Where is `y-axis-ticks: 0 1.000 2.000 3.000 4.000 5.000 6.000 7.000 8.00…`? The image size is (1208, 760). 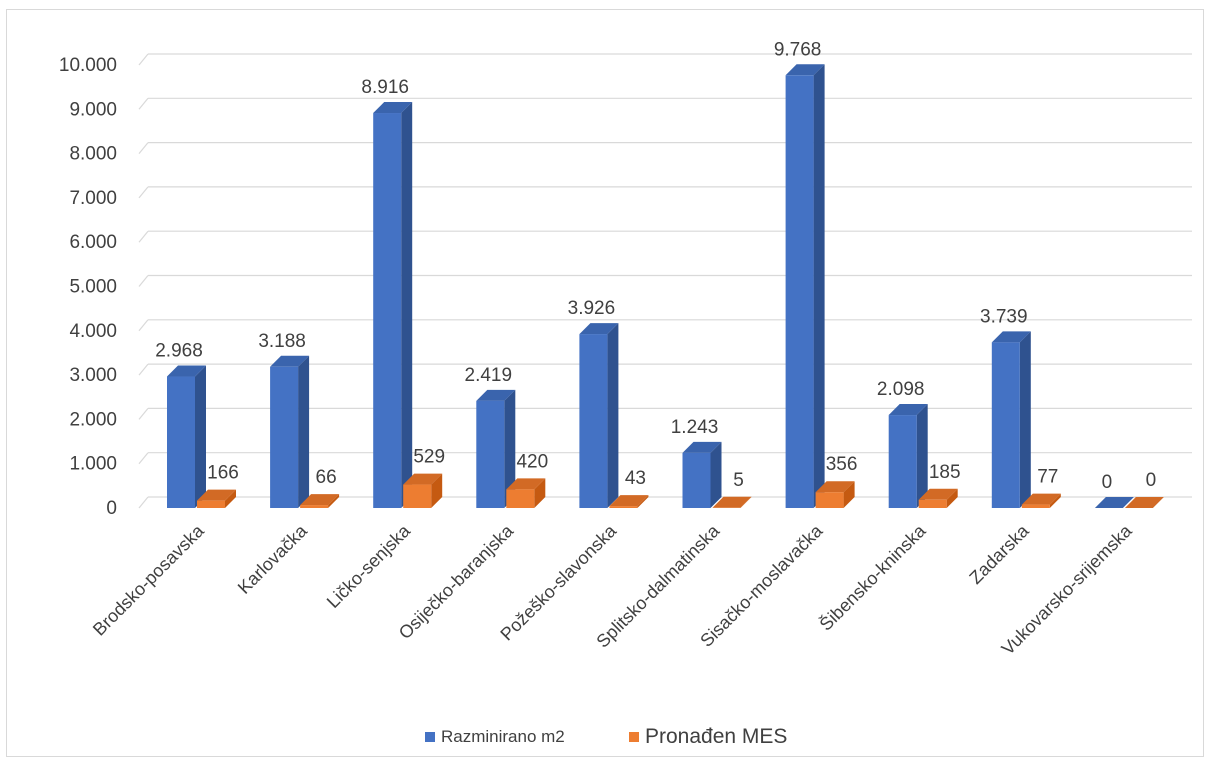 y-axis-ticks: 0 1.000 2.000 3.000 4.000 5.000 6.000 7.000 8.00… is located at coordinates (88, 287).